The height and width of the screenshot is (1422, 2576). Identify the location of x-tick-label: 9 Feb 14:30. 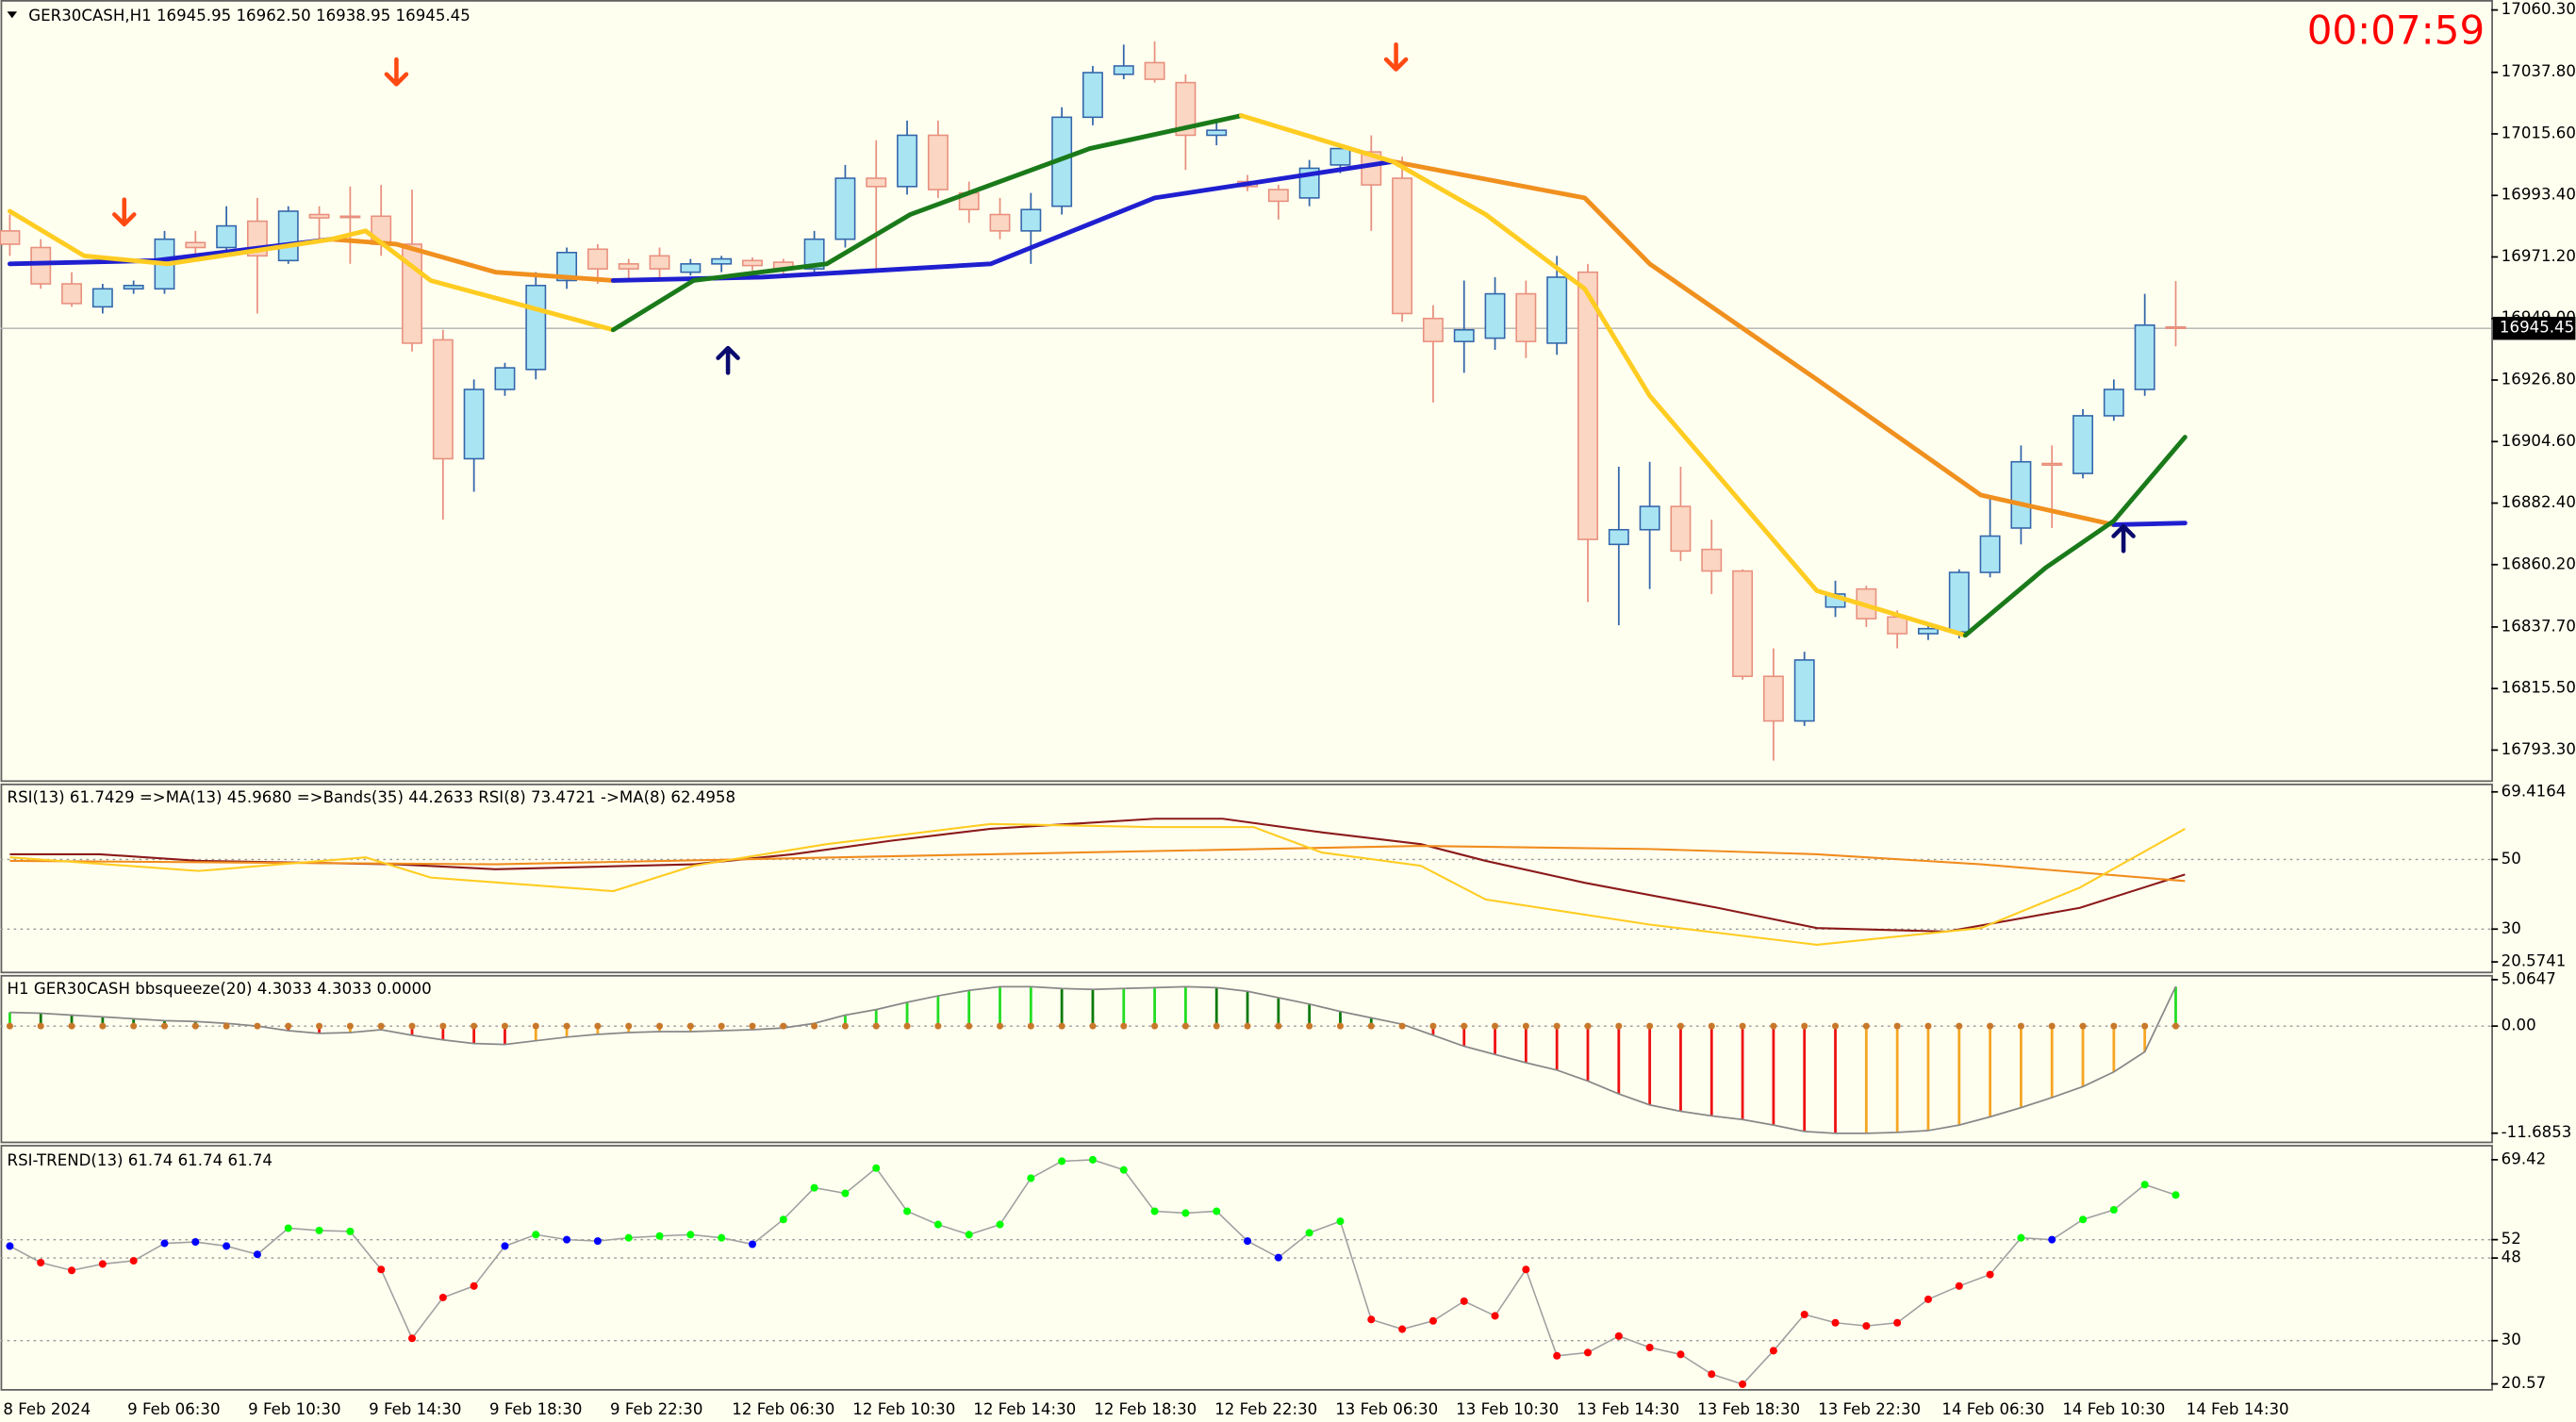
(415, 1409).